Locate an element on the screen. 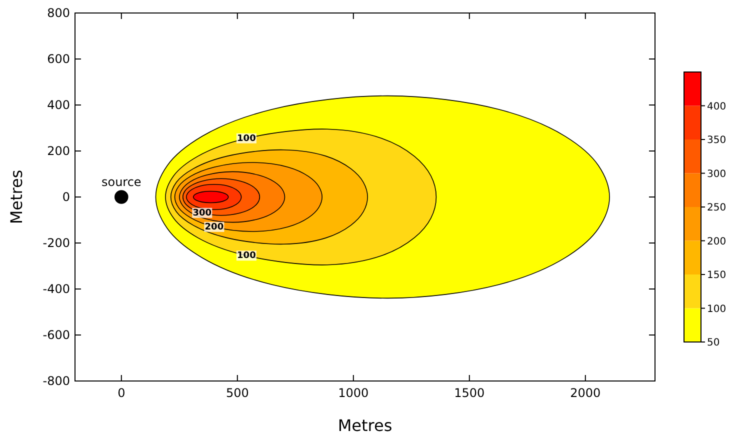 The height and width of the screenshot is (437, 732). y-tick-label: 0 is located at coordinates (66, 197).